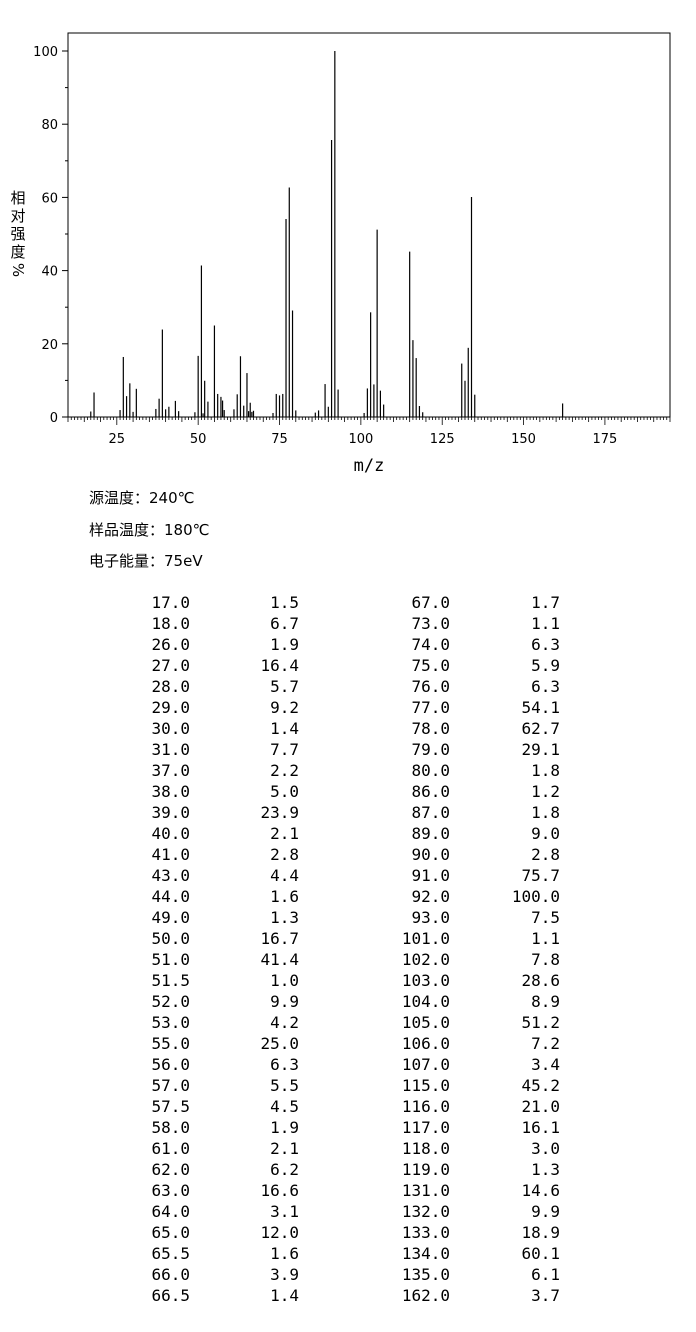  Describe the element at coordinates (284, 833) in the screenshot. I see `intensity-cell: 2.1` at that location.